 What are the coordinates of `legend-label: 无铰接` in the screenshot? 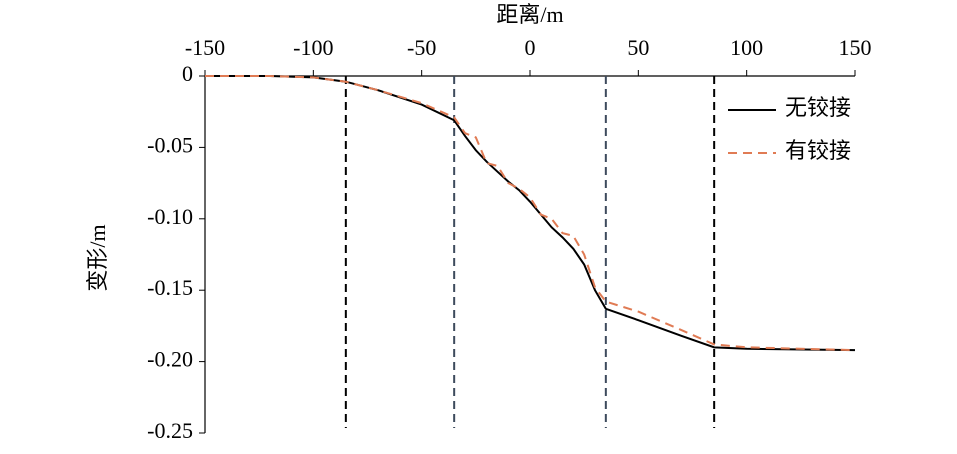 It's located at (818, 107).